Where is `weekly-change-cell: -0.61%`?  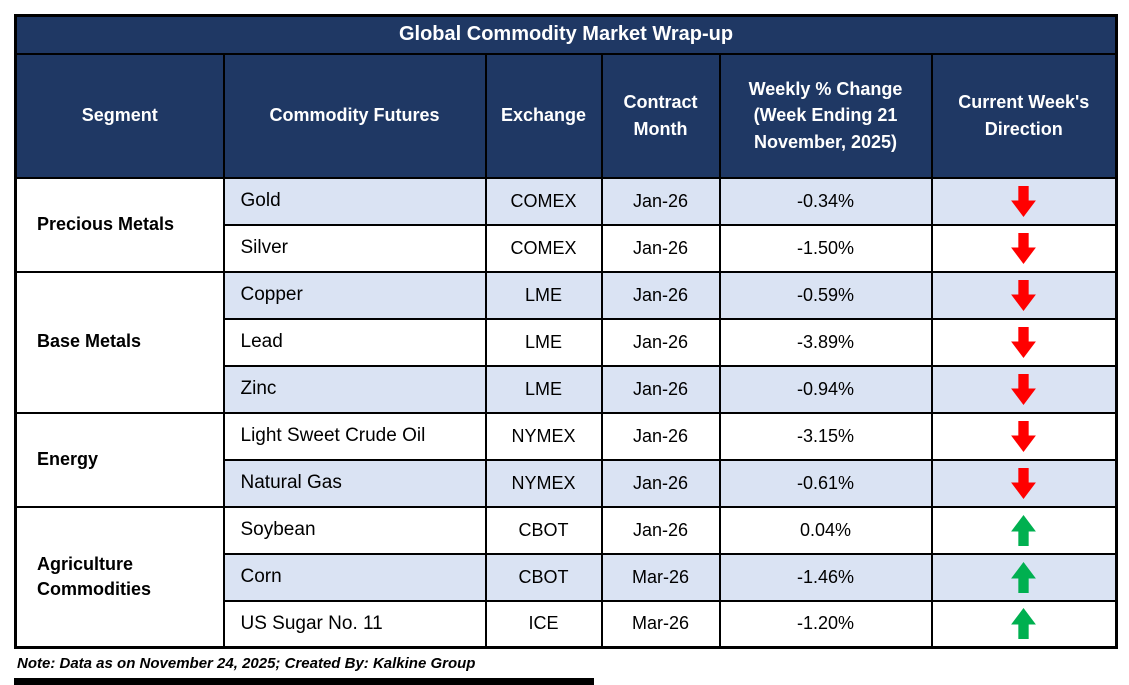 weekly-change-cell: -0.61% is located at coordinates (825, 483).